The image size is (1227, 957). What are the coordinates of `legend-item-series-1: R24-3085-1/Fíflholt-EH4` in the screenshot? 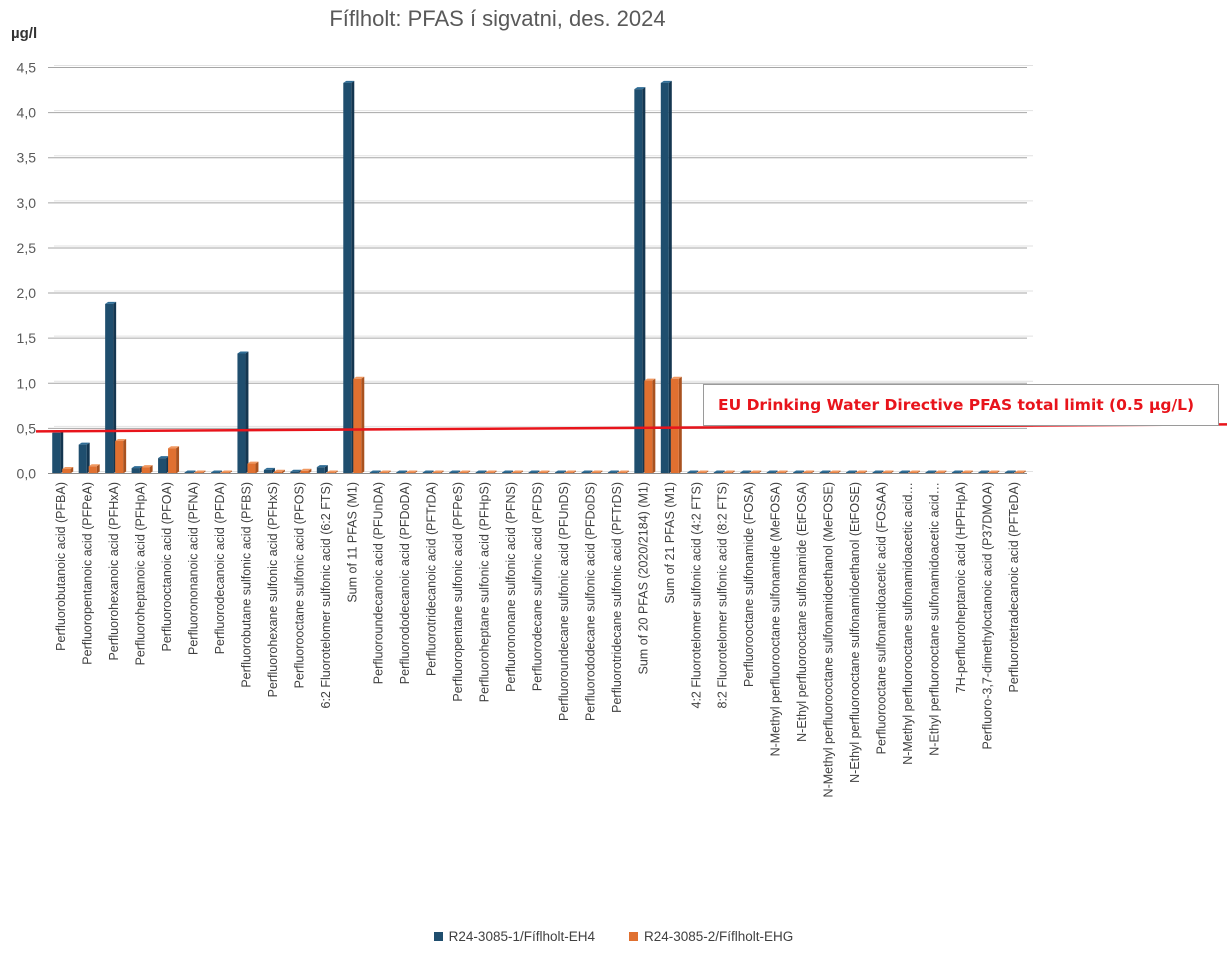 It's located at (514, 936).